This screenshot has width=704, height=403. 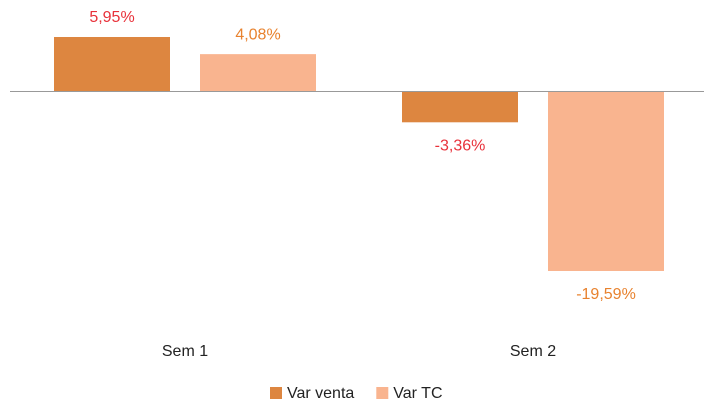 I want to click on value-label: 4,08%, so click(x=257, y=34).